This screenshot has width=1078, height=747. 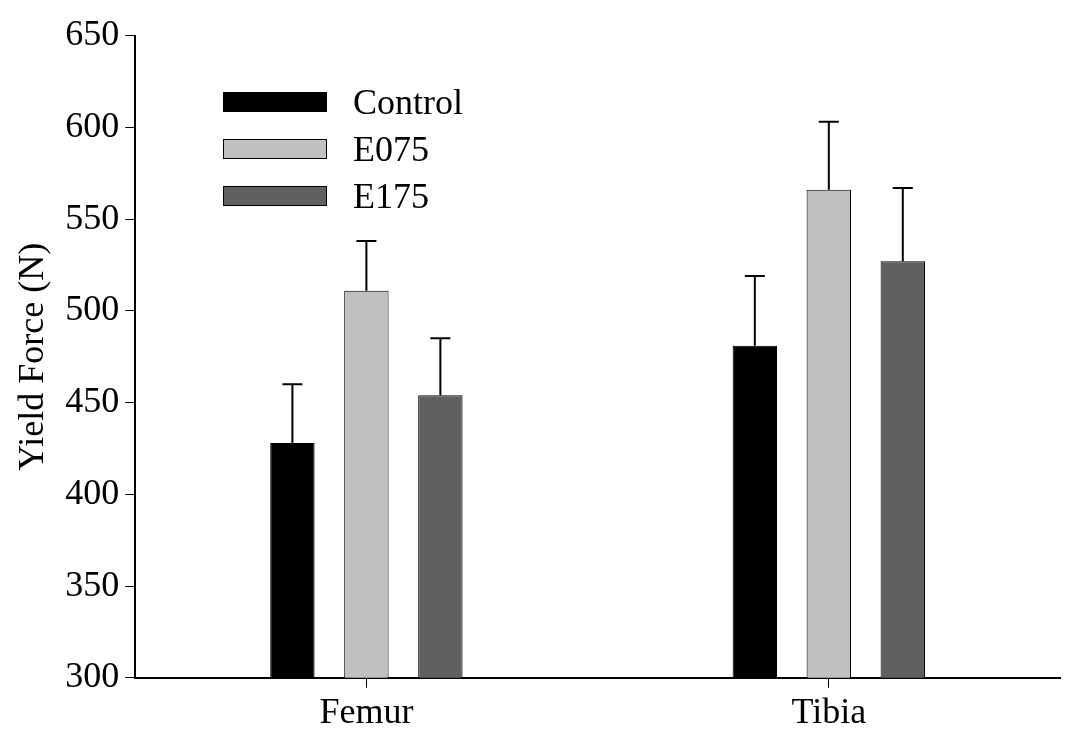 What do you see at coordinates (92, 400) in the screenshot?
I see `y-tick-label: 450` at bounding box center [92, 400].